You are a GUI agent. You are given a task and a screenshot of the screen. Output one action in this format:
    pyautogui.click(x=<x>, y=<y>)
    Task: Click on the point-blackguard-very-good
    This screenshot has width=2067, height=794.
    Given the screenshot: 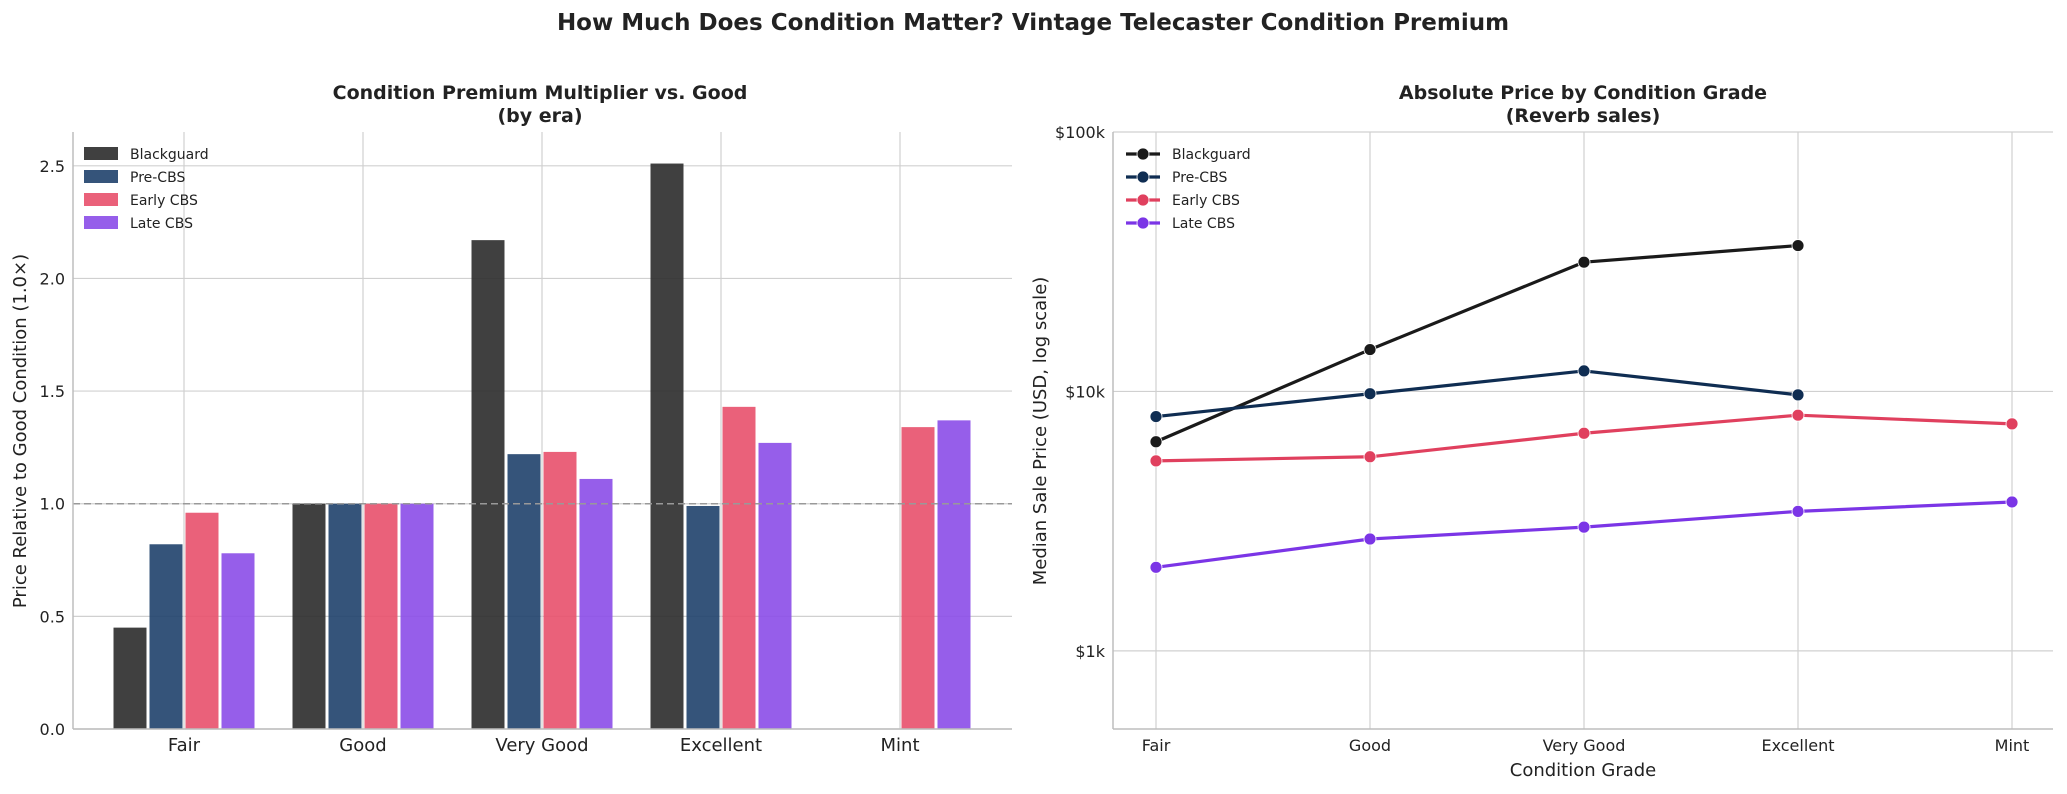 What is the action you would take?
    pyautogui.click(x=1584, y=262)
    